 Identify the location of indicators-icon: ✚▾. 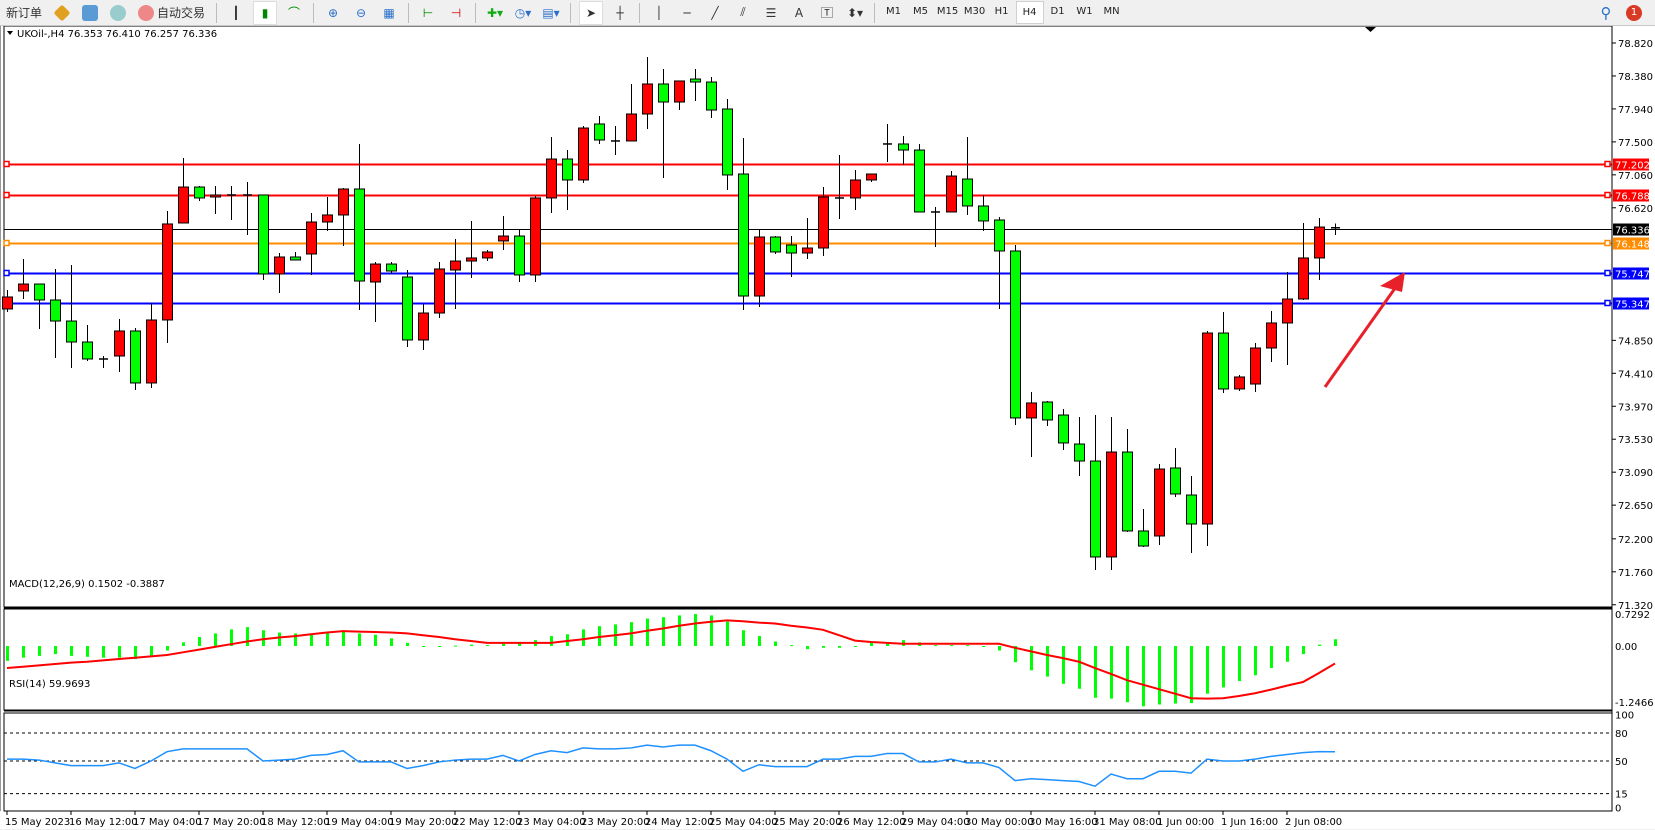
(495, 12).